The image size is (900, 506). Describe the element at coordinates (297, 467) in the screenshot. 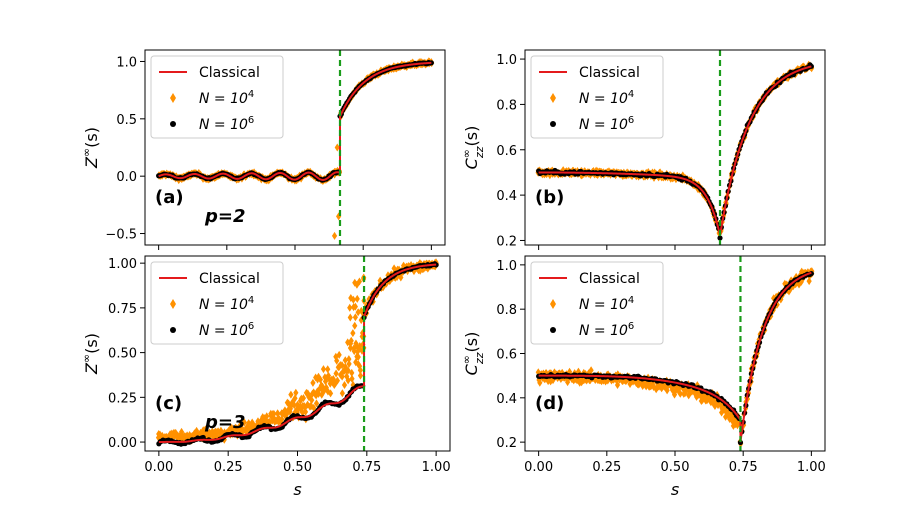

I see `x-tick-label: 0.50` at that location.